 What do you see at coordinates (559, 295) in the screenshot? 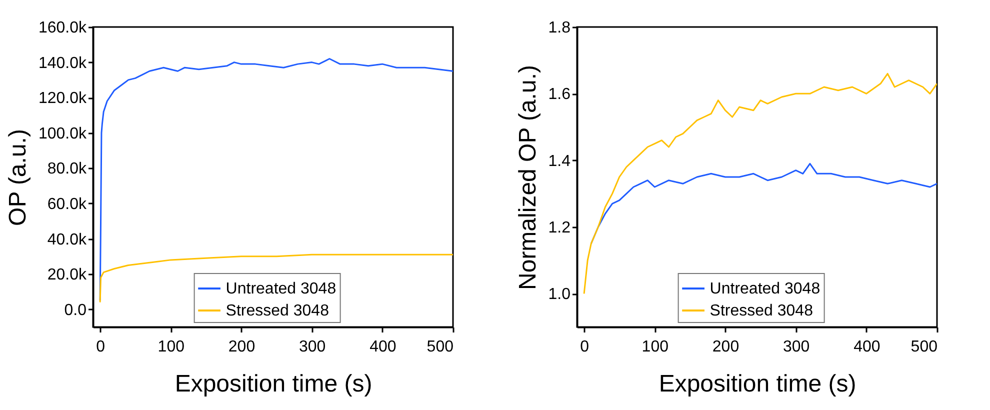
I see `y-tick-label: 1.0` at bounding box center [559, 295].